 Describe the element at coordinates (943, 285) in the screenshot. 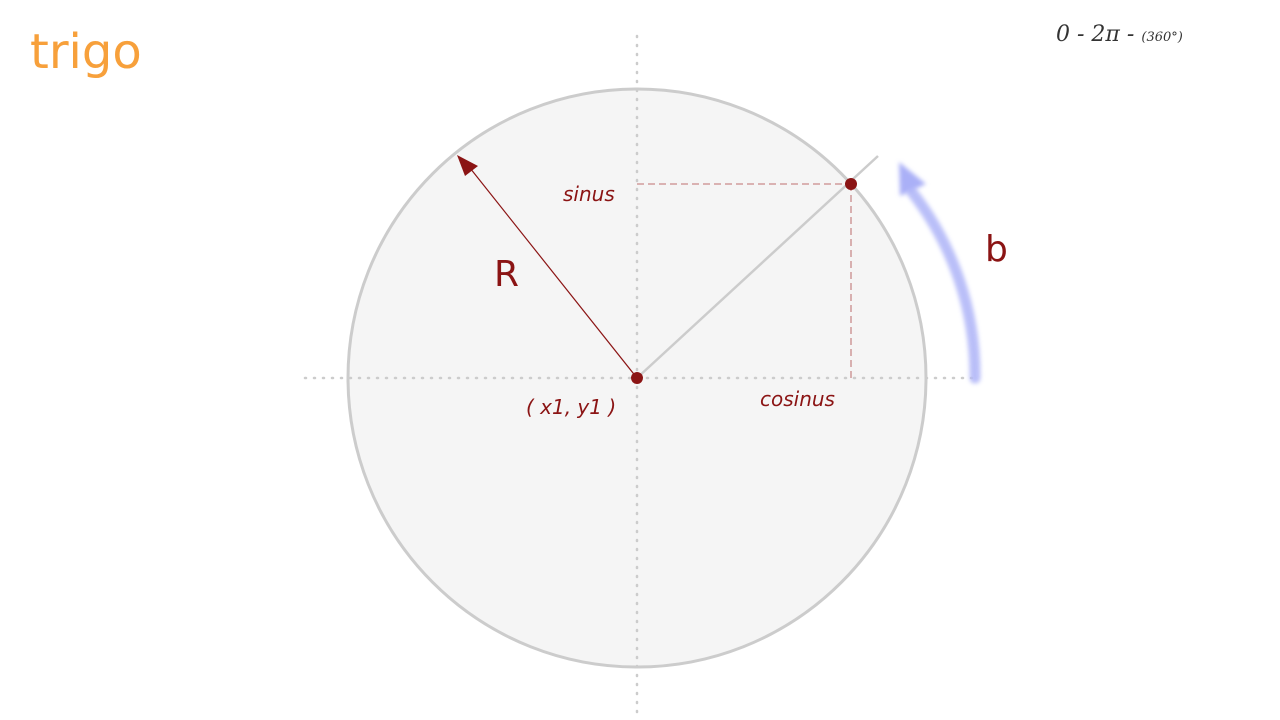

I see `rotation-arrow` at that location.